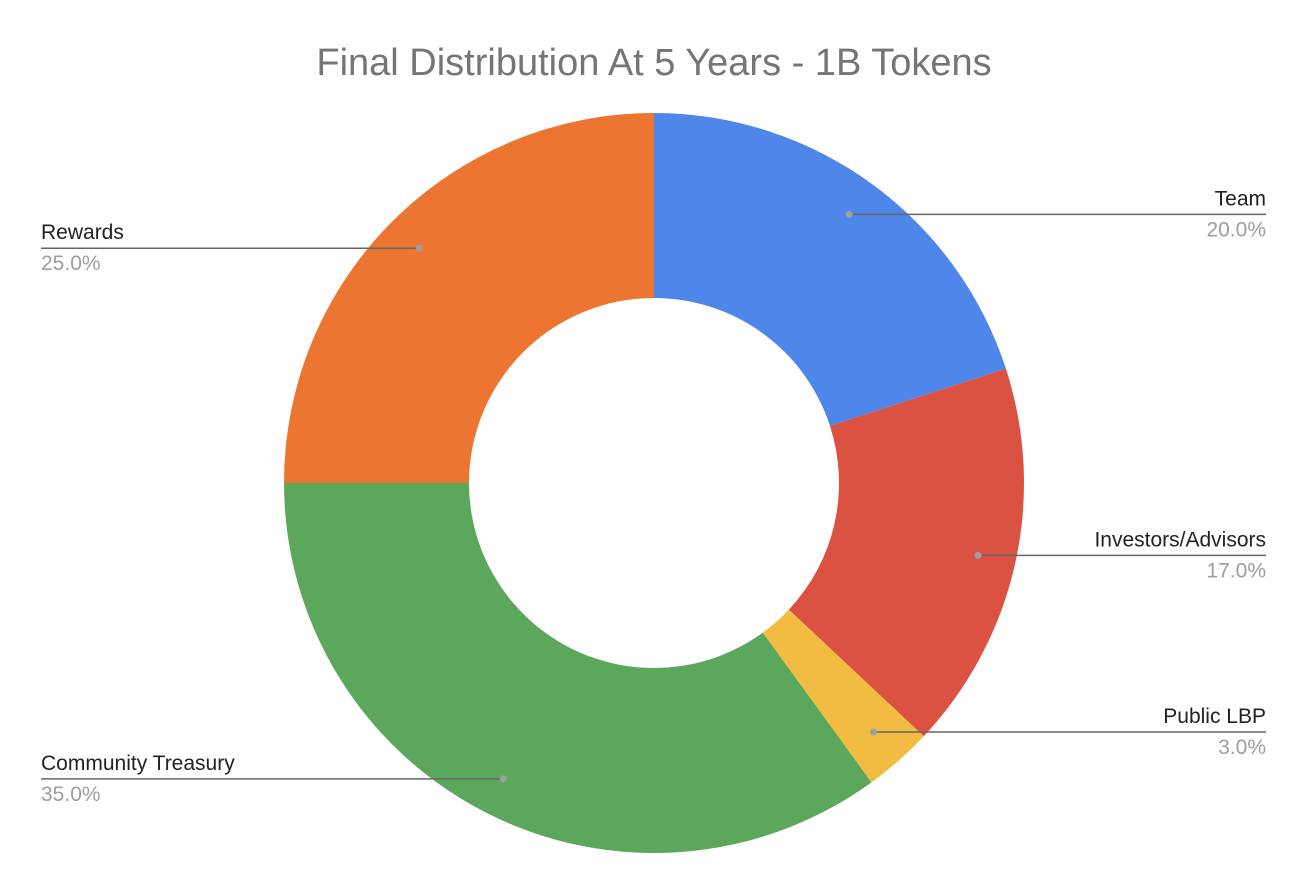  Describe the element at coordinates (830, 269) in the screenshot. I see `slice-team` at that location.